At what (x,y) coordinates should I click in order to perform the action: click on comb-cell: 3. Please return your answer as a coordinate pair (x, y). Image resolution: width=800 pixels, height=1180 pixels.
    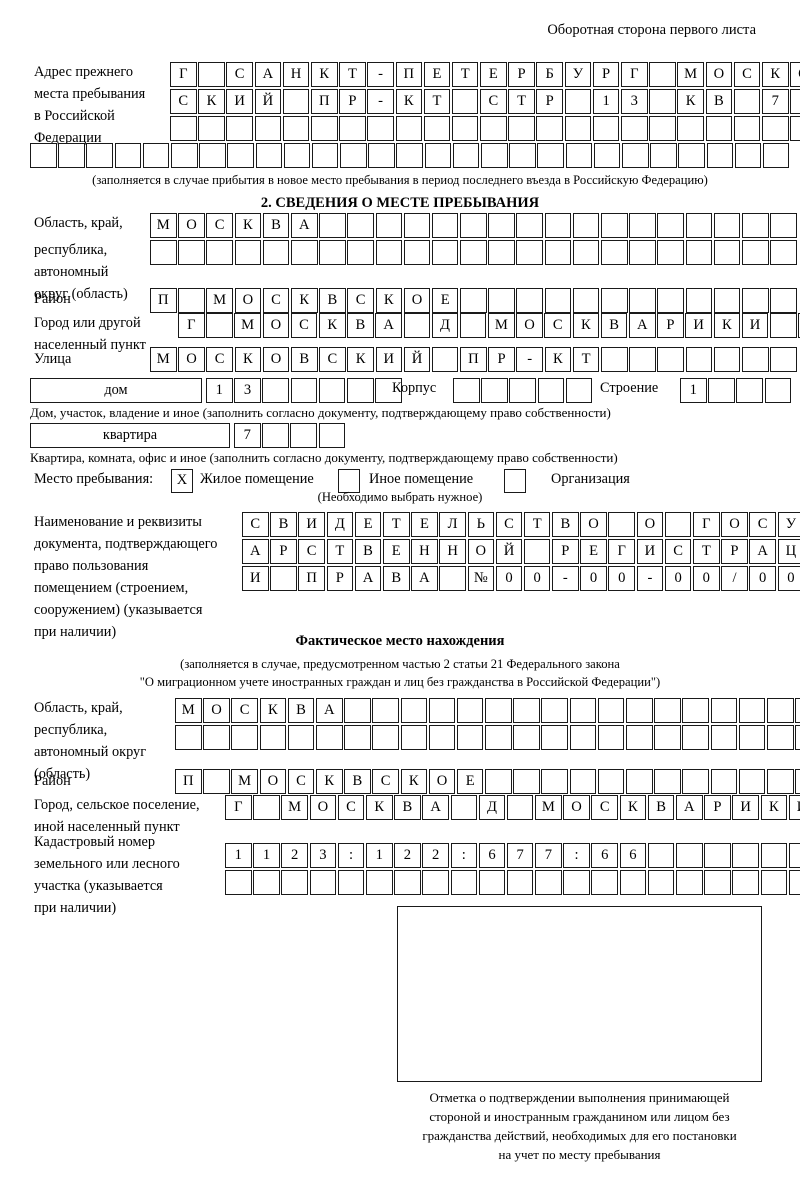
    Looking at the image, I should click on (634, 101).